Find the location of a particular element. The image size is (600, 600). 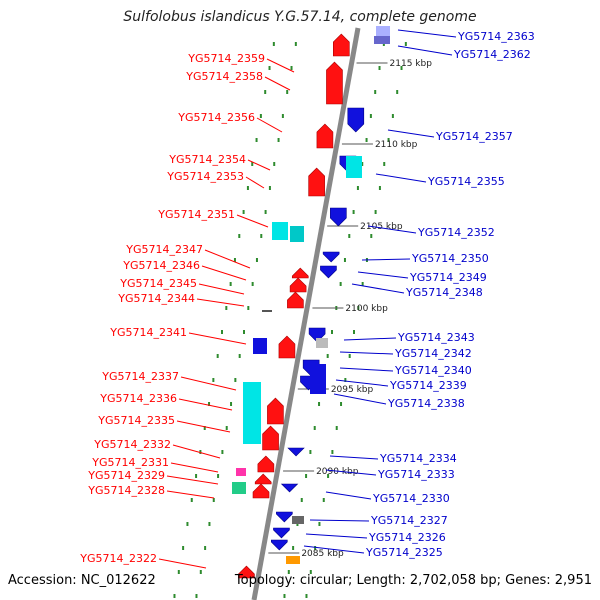

reverse-gene-label: YG5714_2350 is located at coordinates (450, 258).